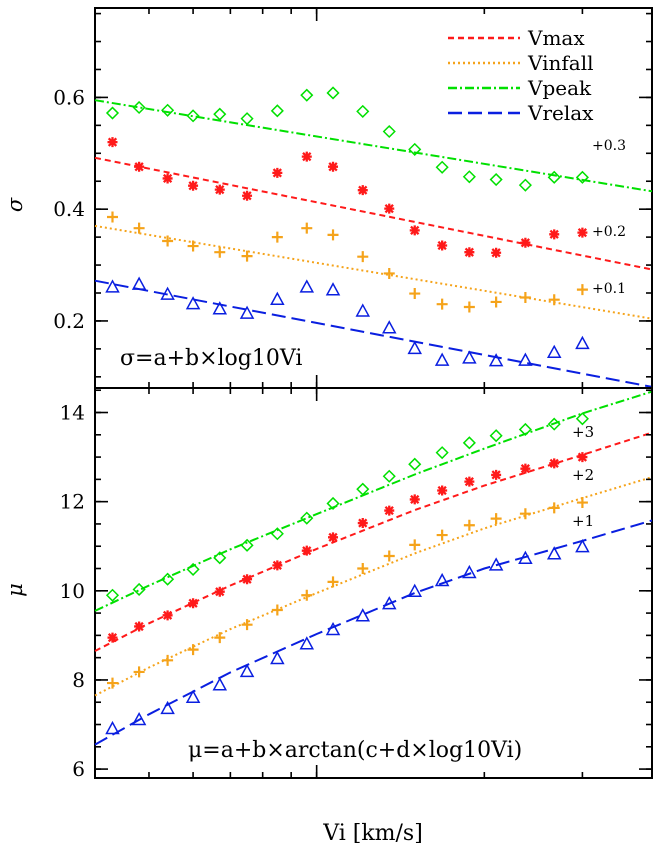  What do you see at coordinates (372, 833) in the screenshot?
I see `x-axis-label: Vi [km/s]` at bounding box center [372, 833].